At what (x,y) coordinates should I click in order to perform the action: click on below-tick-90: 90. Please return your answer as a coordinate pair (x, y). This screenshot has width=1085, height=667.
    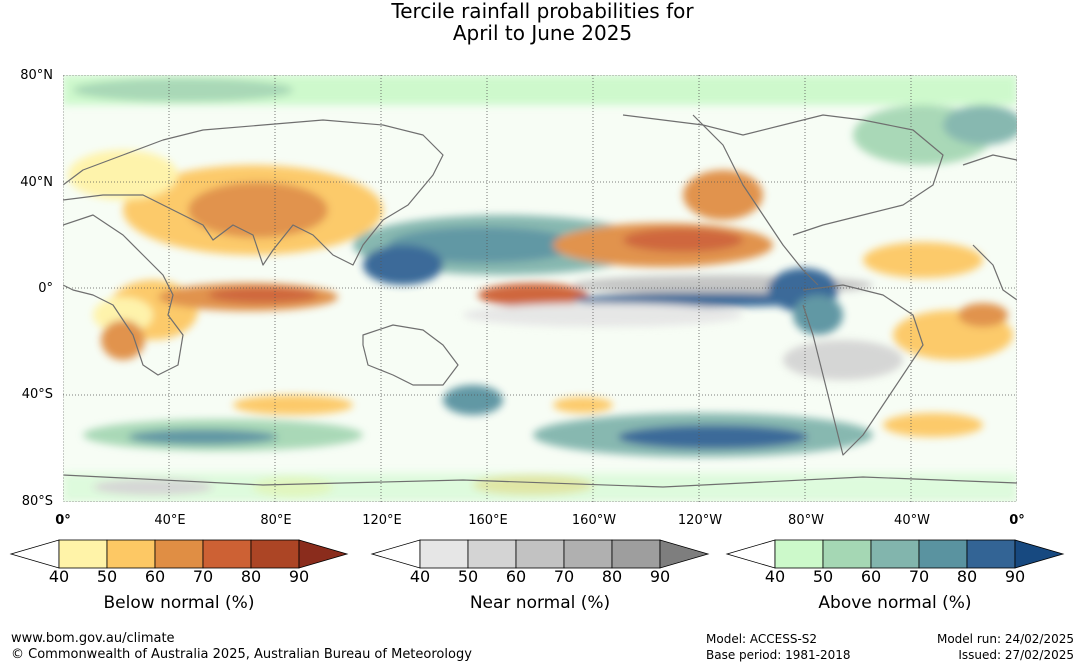
    Looking at the image, I should click on (299, 576).